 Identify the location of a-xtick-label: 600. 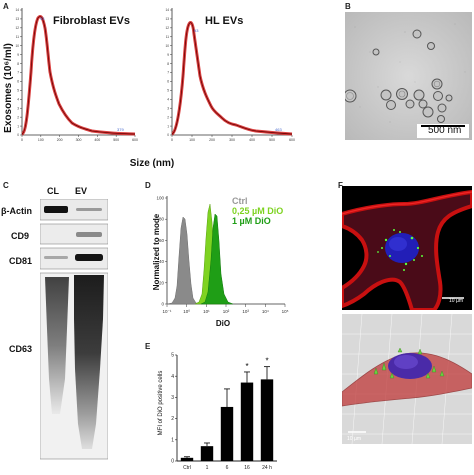
(135, 140).